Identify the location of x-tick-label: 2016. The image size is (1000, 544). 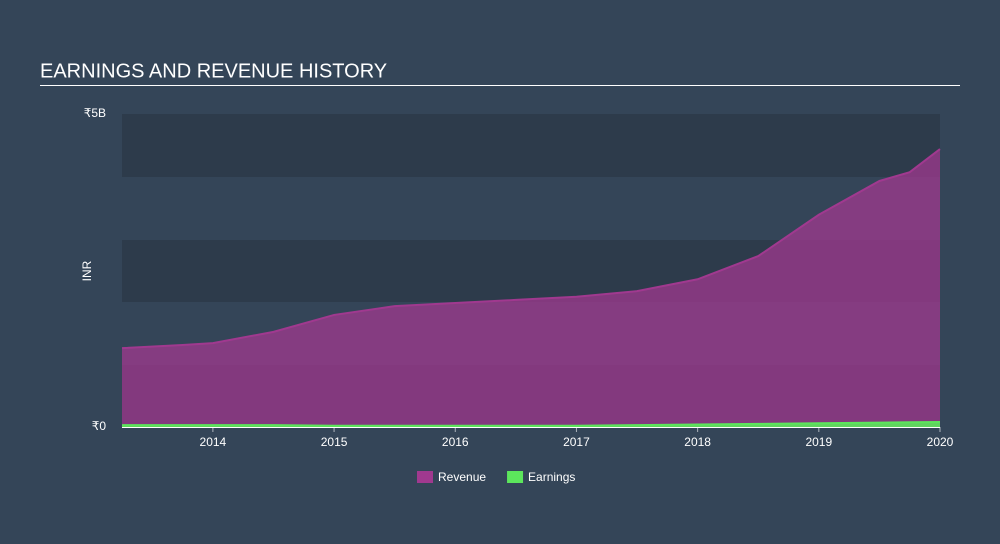
(455, 442).